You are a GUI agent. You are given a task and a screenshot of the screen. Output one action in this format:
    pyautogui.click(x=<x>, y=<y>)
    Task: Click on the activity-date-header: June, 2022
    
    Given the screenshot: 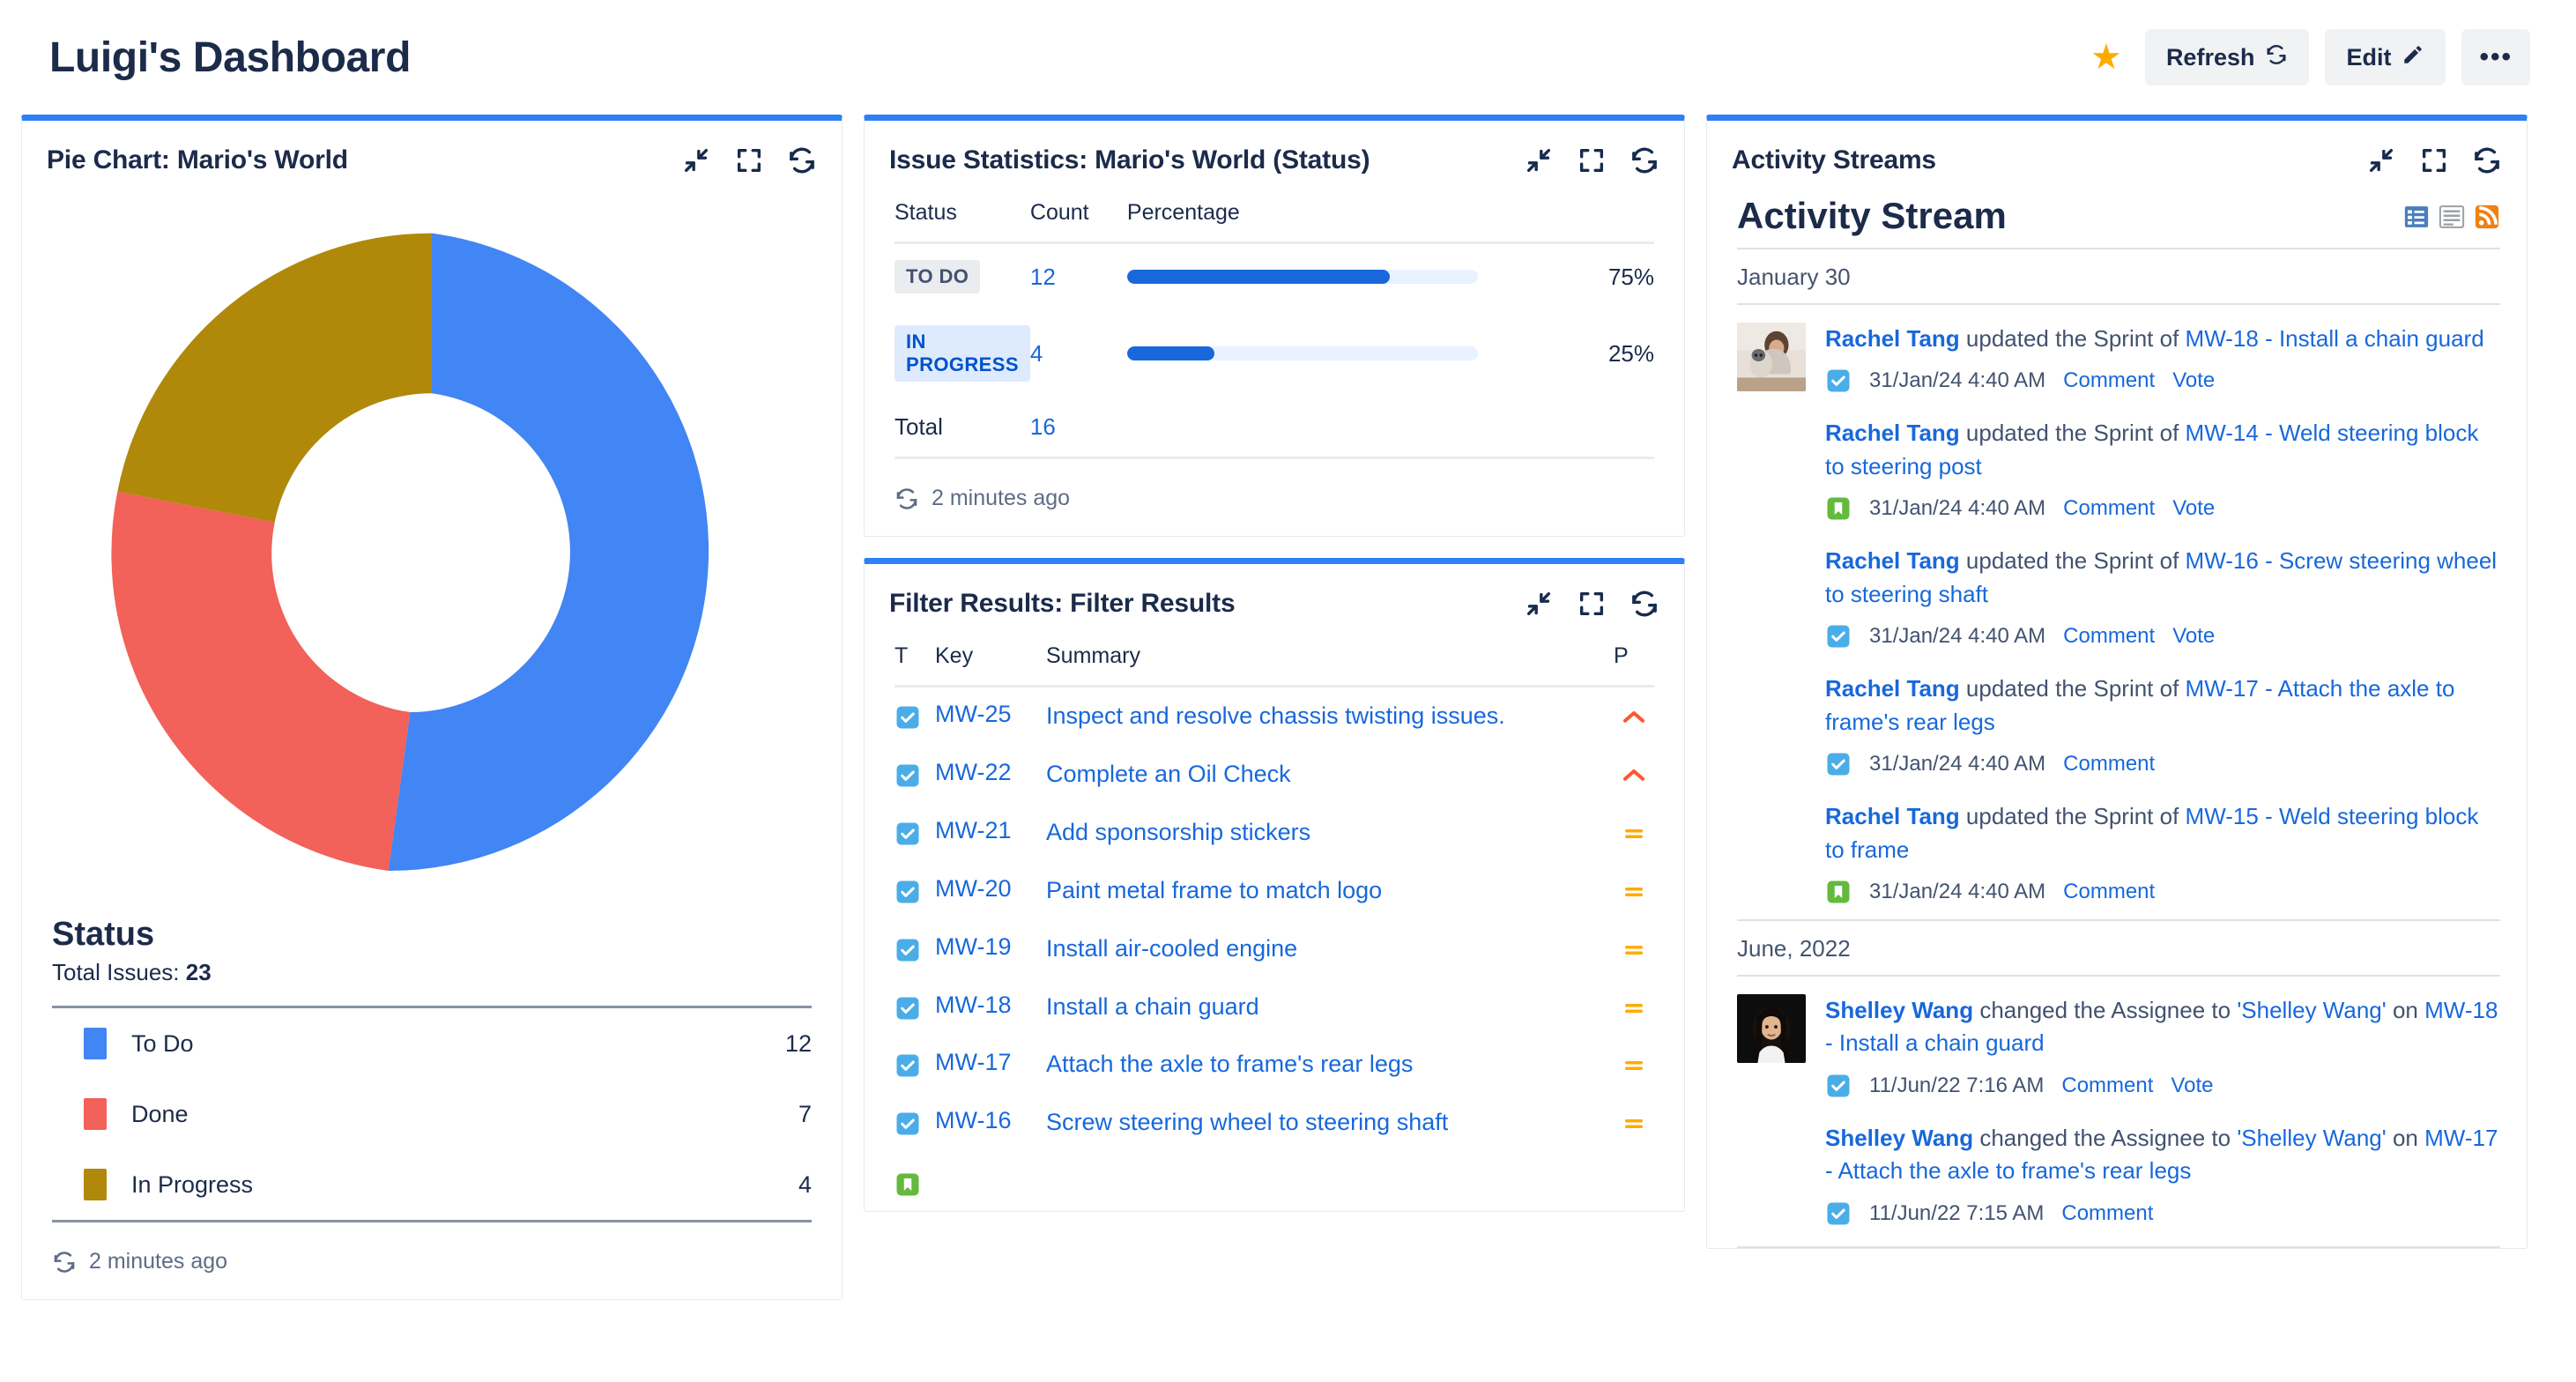 What is the action you would take?
    pyautogui.click(x=2118, y=947)
    